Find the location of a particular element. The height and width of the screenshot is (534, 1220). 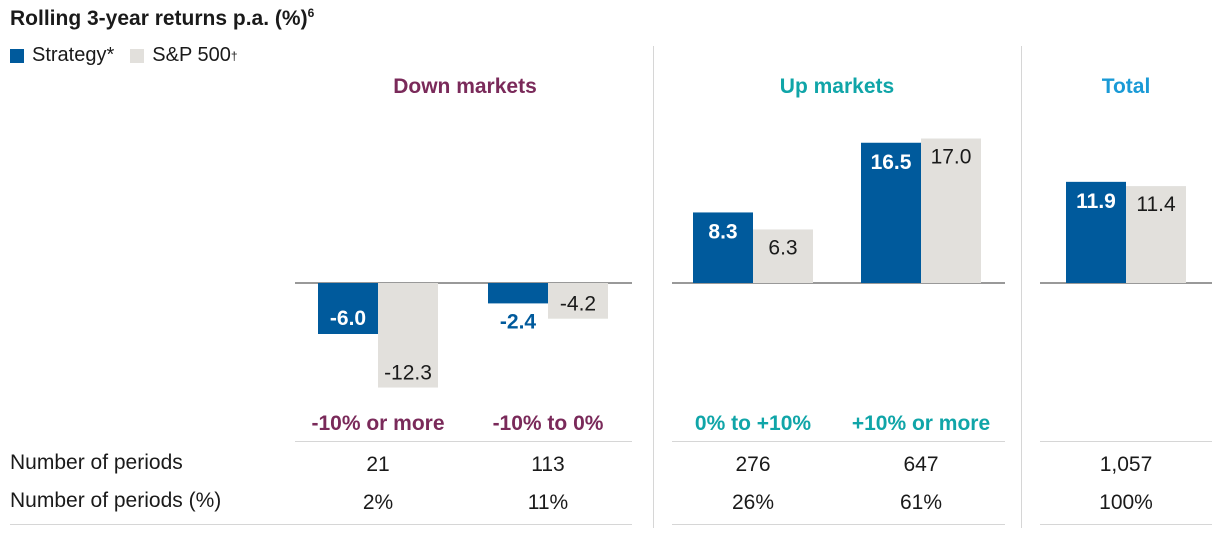

table-top-rule-down is located at coordinates (463, 441).